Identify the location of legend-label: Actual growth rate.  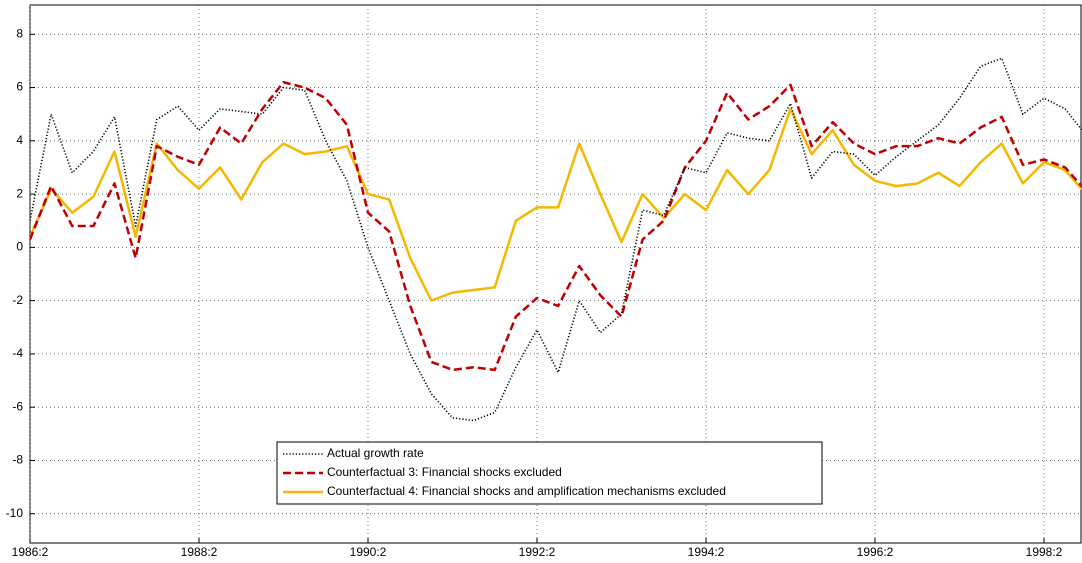
(375, 453).